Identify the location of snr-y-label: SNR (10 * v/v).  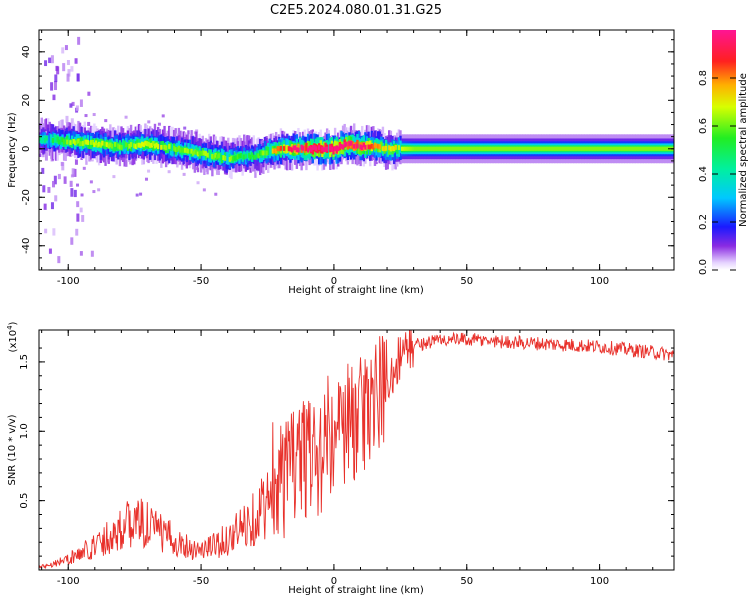
(12, 449).